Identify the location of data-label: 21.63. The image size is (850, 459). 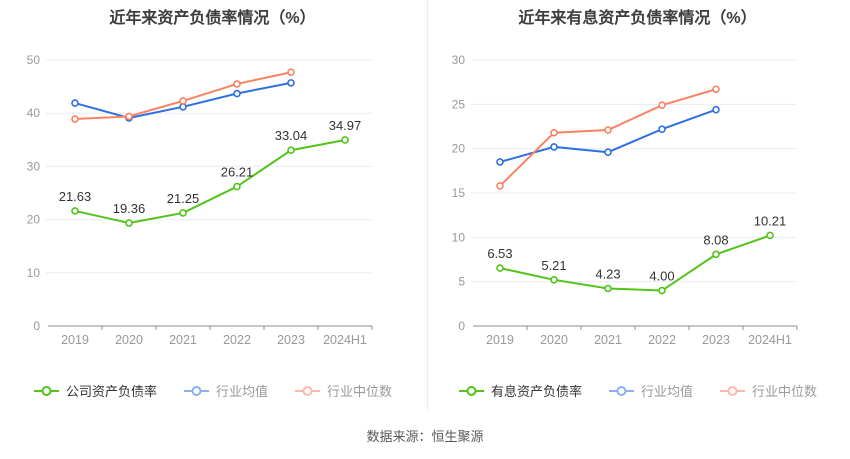
(75, 196).